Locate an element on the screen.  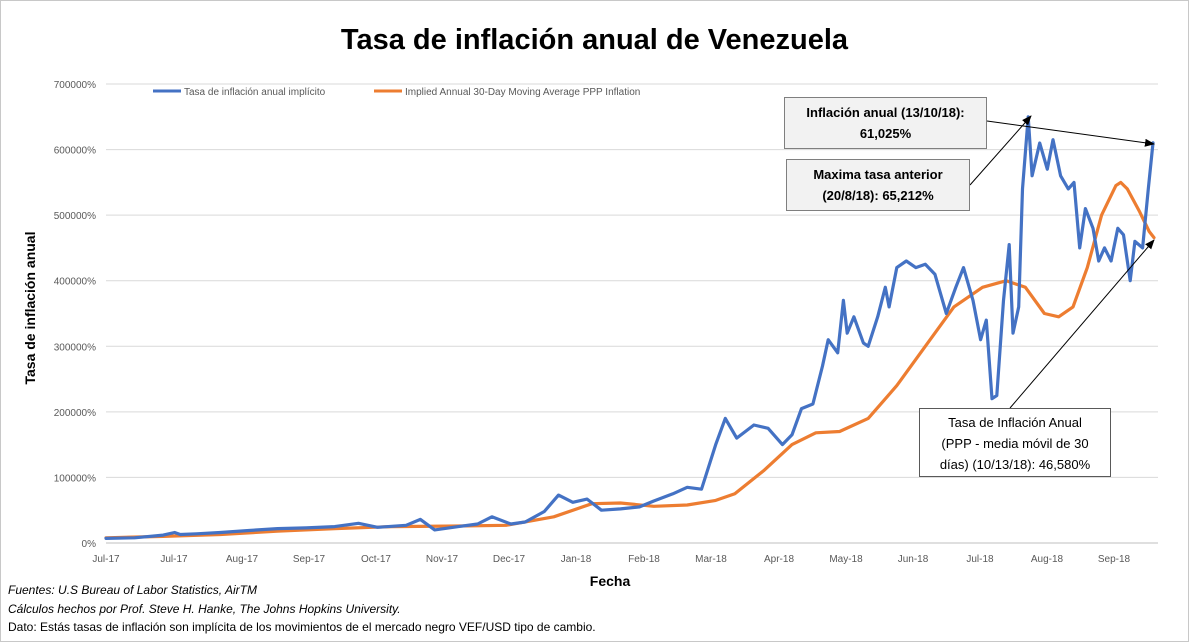
x-tick-label: Feb-18 is located at coordinates (644, 559).